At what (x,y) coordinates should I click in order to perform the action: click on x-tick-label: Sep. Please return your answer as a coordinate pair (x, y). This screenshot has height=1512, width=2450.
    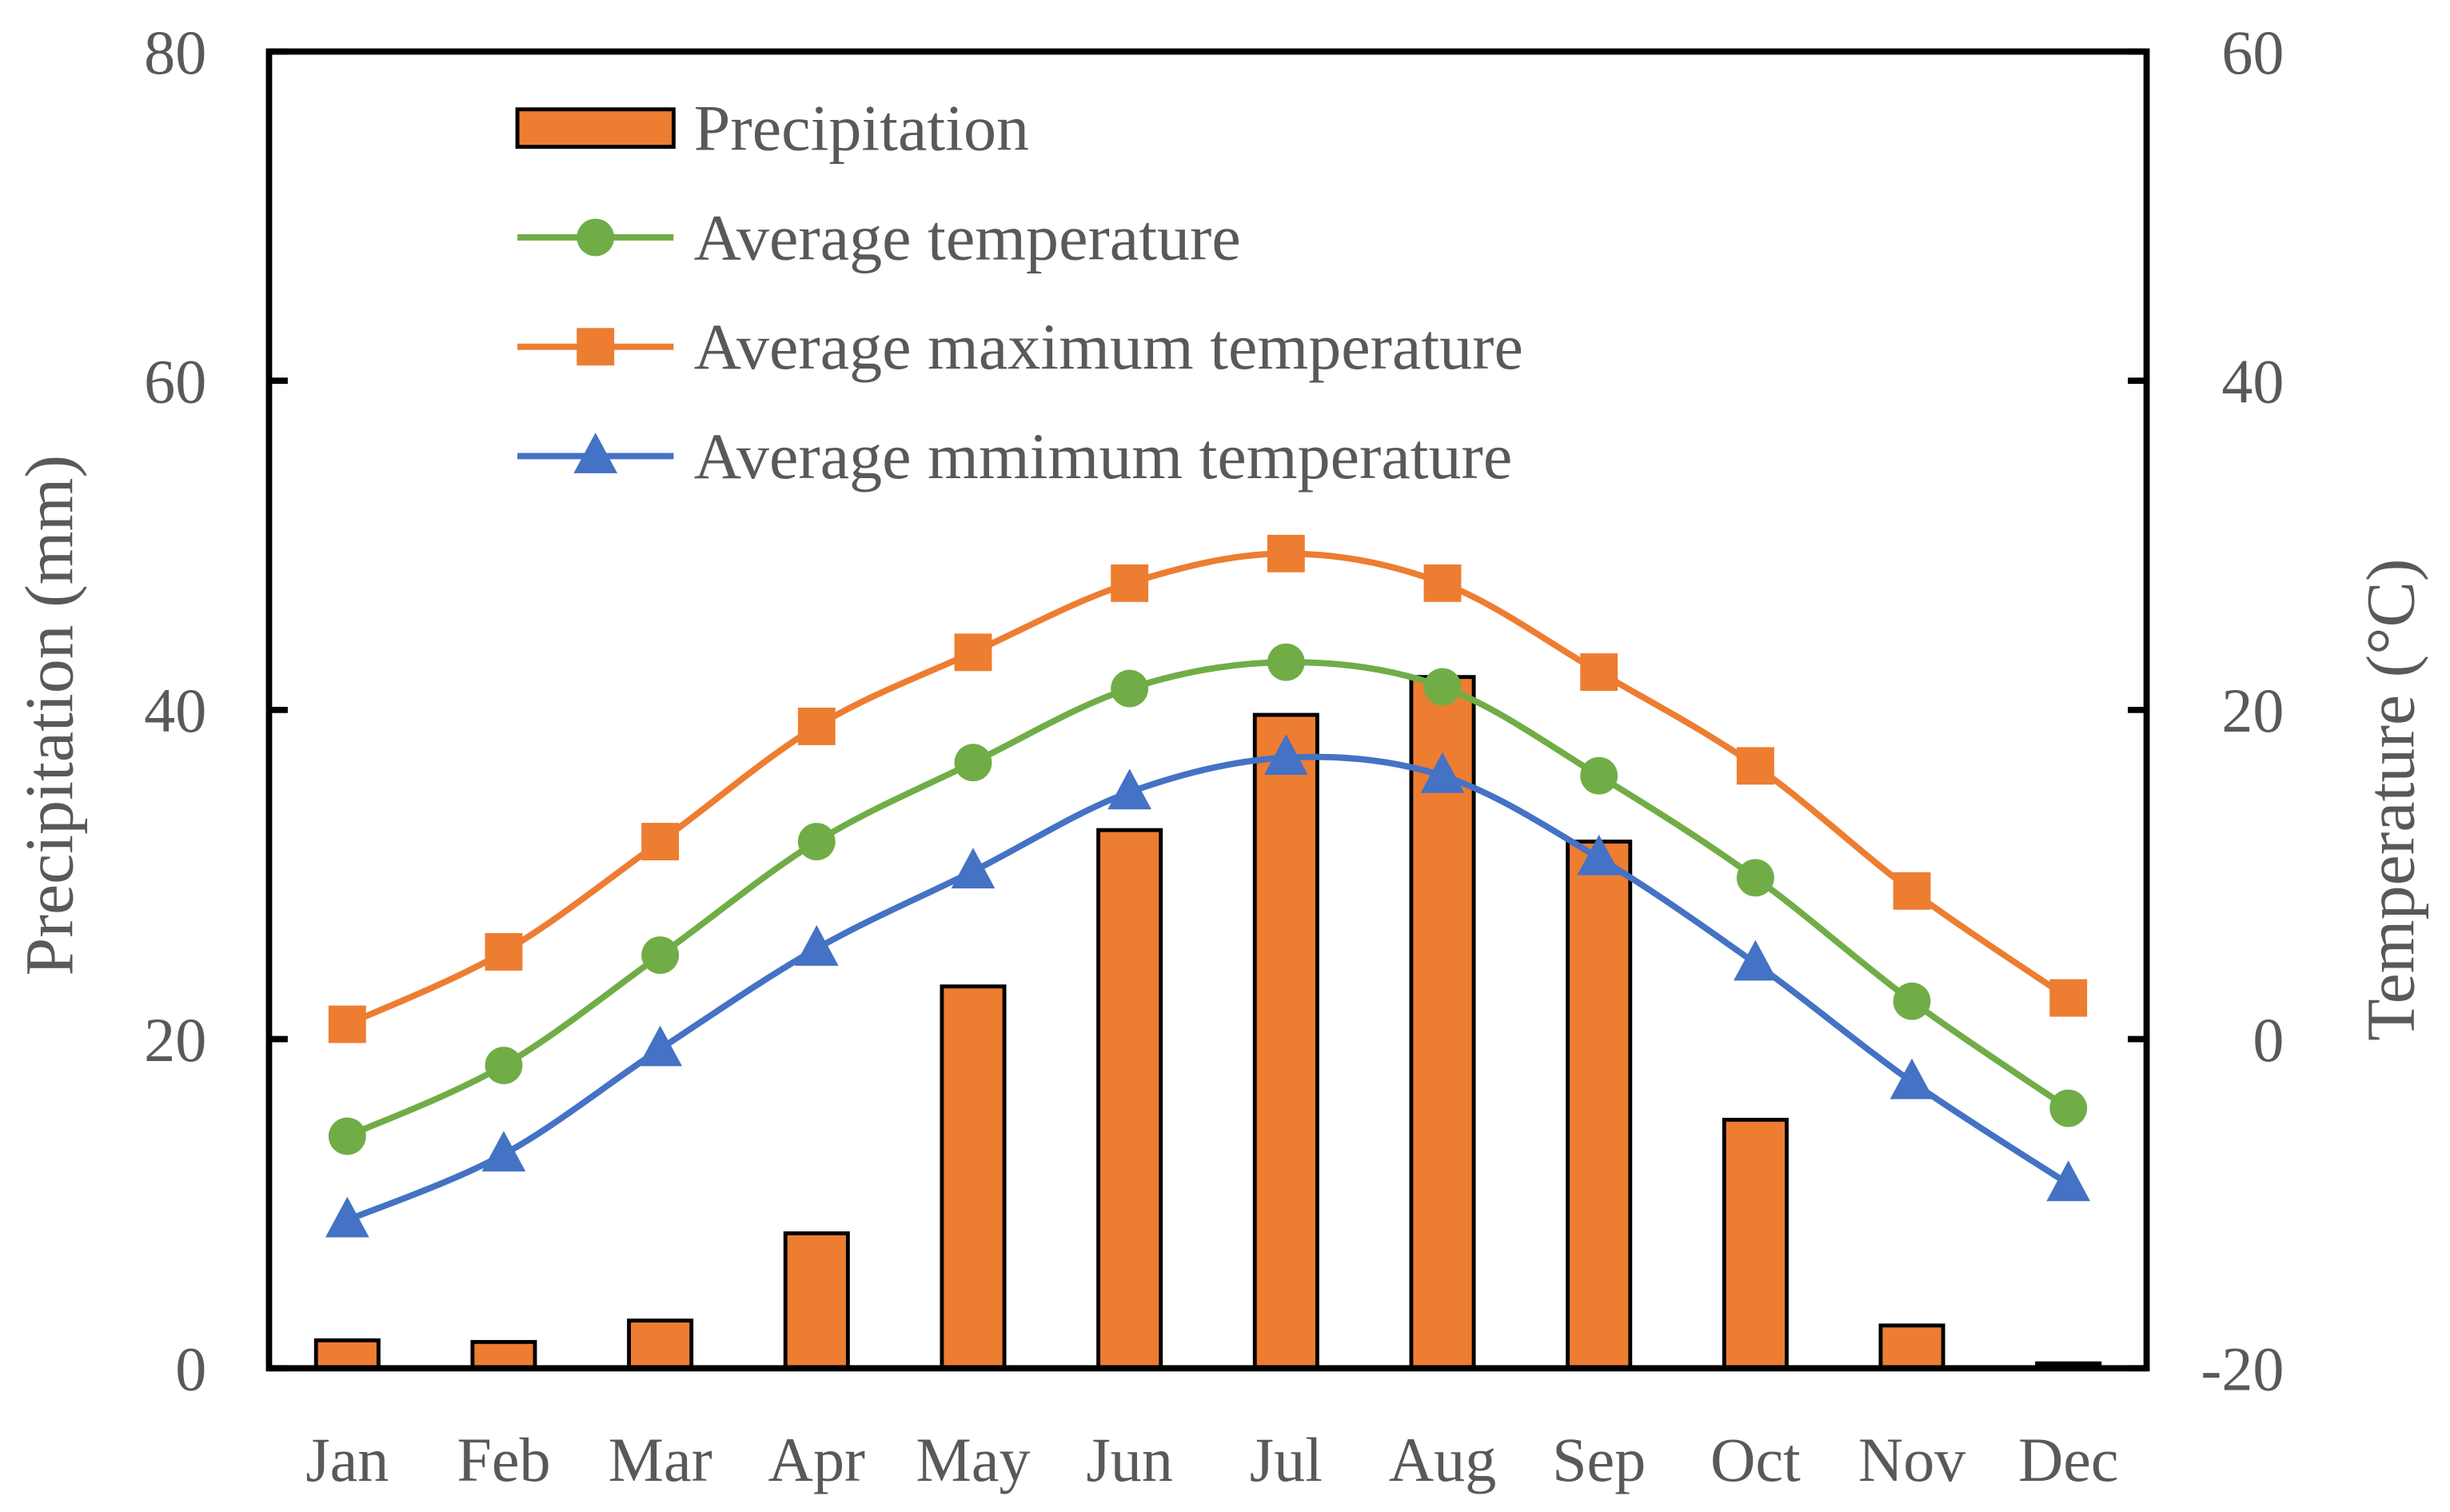
    Looking at the image, I should click on (1599, 1459).